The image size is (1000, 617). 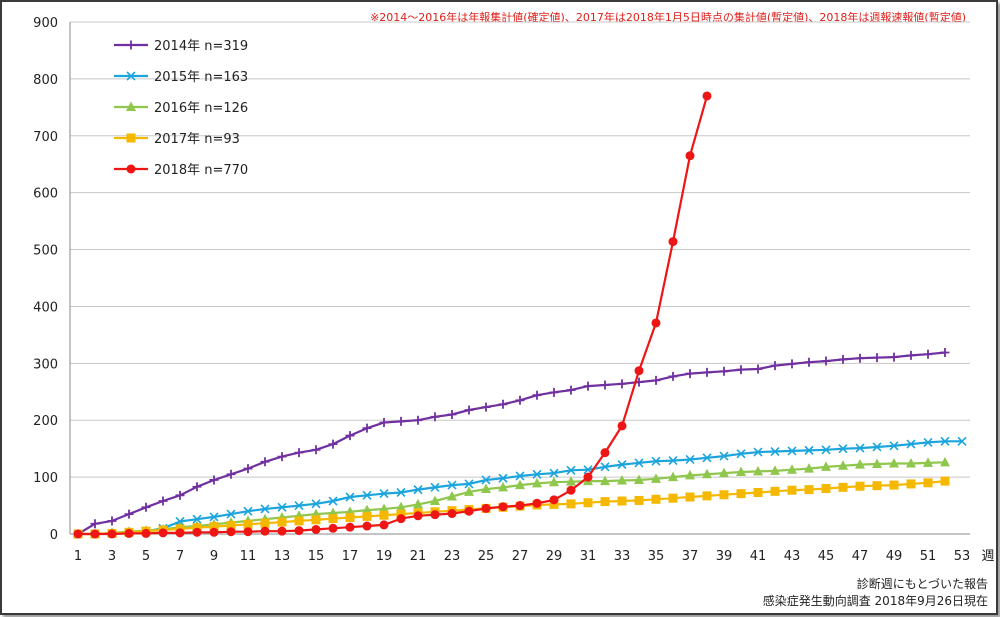 What do you see at coordinates (384, 556) in the screenshot?
I see `x-tick-label: 19` at bounding box center [384, 556].